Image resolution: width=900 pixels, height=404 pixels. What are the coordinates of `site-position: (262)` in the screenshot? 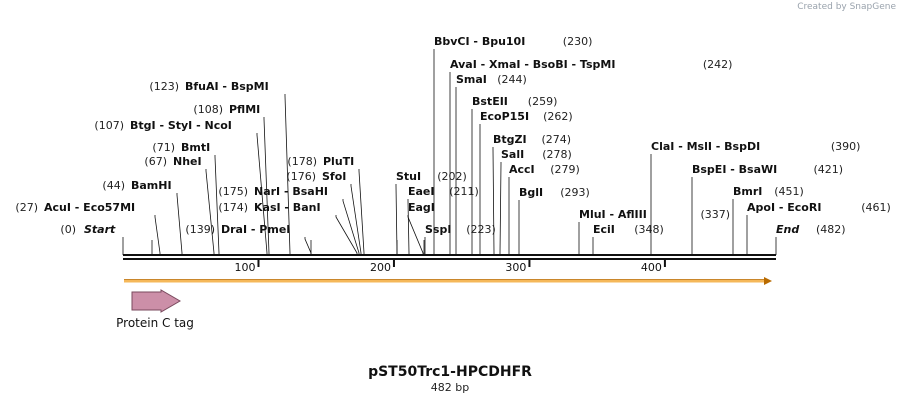 It's located at (558, 116).